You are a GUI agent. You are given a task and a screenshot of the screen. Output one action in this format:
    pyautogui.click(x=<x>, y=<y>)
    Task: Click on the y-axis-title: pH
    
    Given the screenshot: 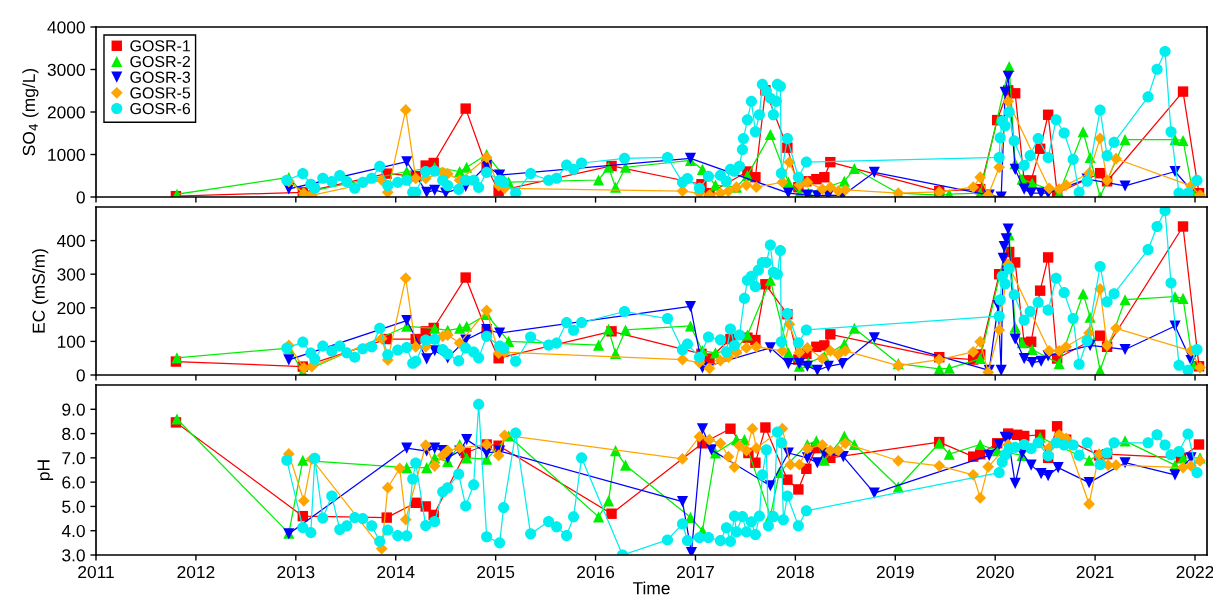 What is the action you would take?
    pyautogui.click(x=45, y=470)
    